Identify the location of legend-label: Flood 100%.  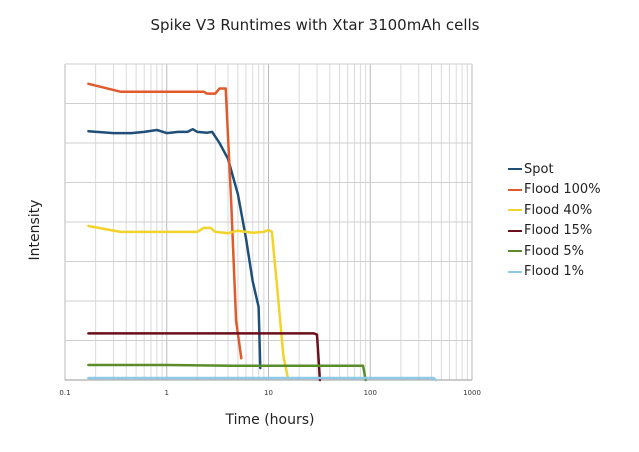
(562, 190).